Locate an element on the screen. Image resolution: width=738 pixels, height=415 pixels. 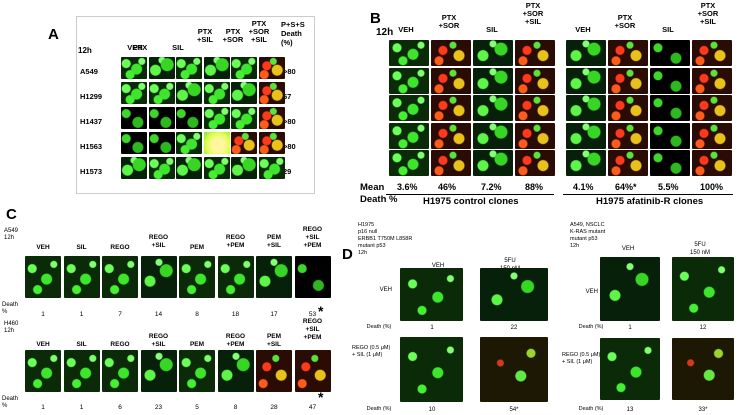
panel-b-time: 12h is located at coordinates (385, 32).